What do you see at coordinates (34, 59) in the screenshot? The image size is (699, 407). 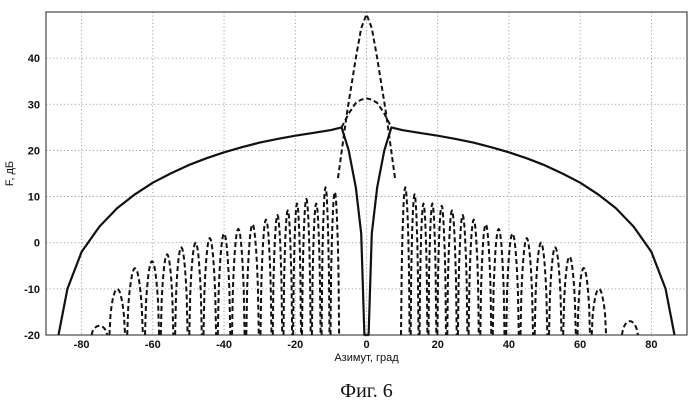 I see `y-tick-label: 40` at bounding box center [34, 59].